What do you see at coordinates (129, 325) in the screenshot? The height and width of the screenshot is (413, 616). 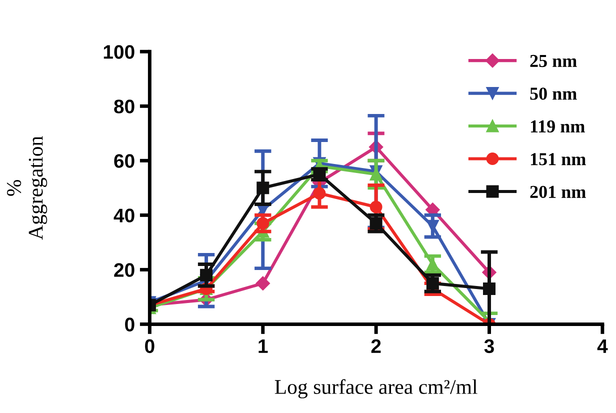 I see `y-tick-label: 0` at bounding box center [129, 325].